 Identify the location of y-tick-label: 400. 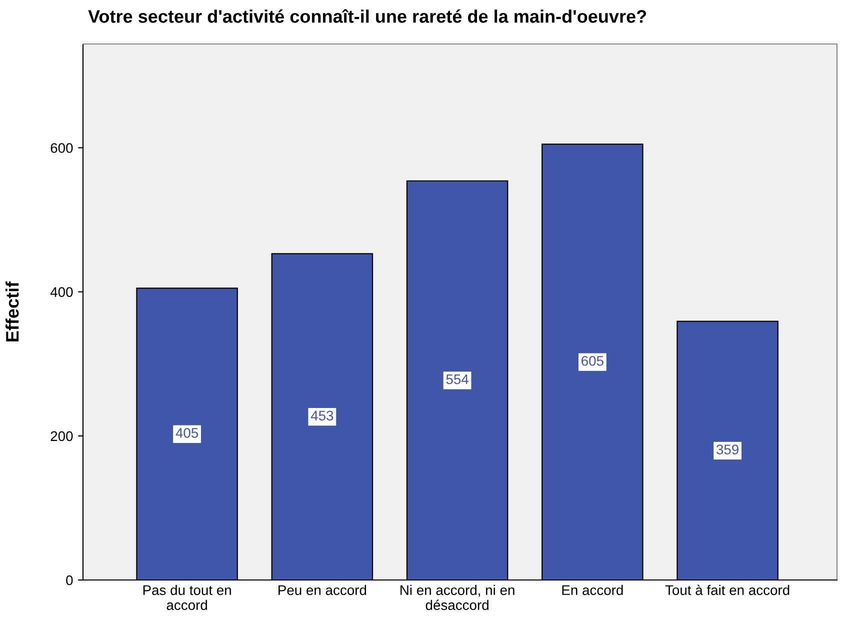
(61, 292).